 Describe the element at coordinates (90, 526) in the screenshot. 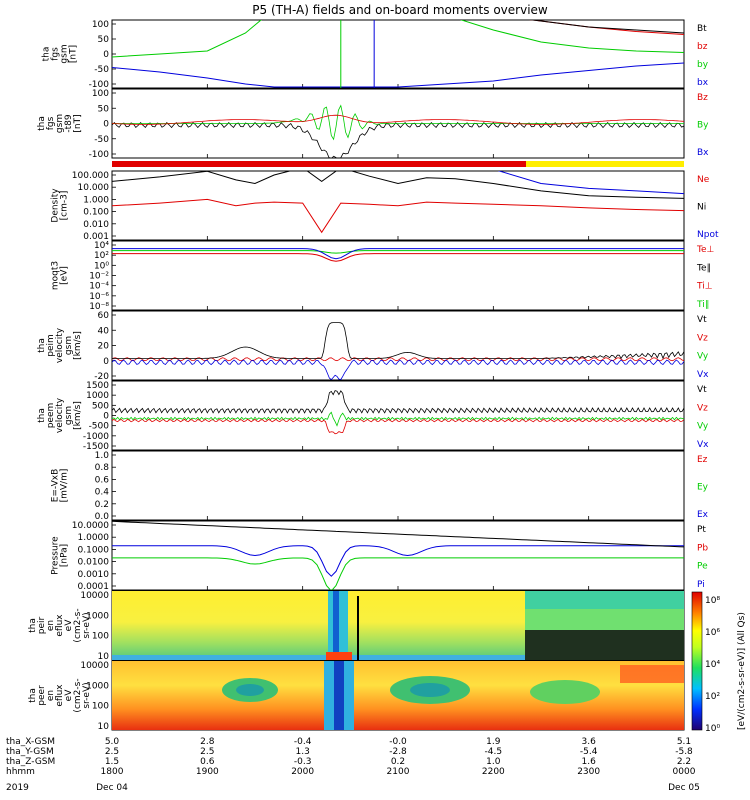

I see `ytick-label: 10.0000` at that location.